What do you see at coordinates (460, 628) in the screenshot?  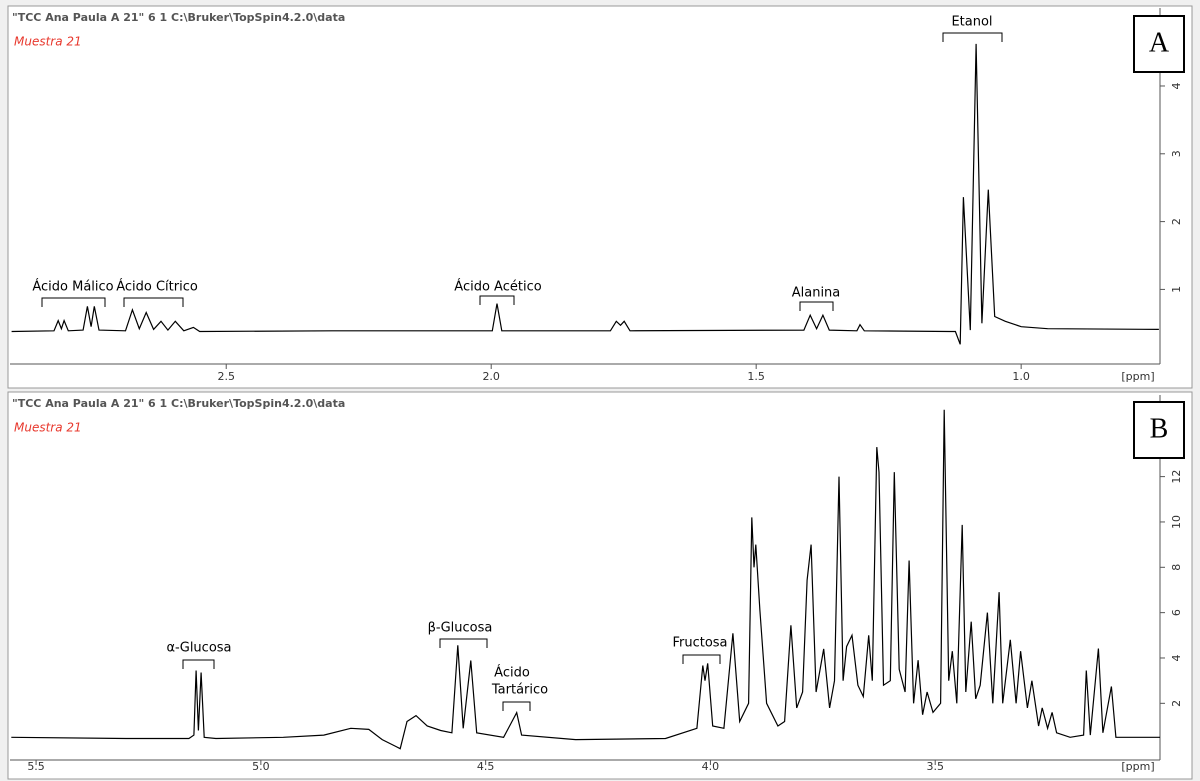 I see `annotation: β-Glucosa` at bounding box center [460, 628].